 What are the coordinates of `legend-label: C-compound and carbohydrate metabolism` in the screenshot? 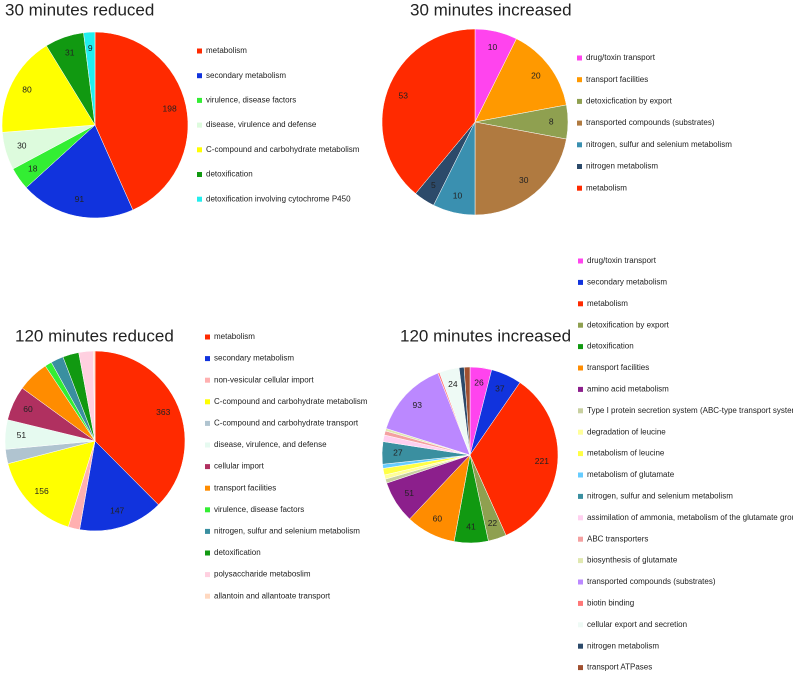 It's located at (283, 149).